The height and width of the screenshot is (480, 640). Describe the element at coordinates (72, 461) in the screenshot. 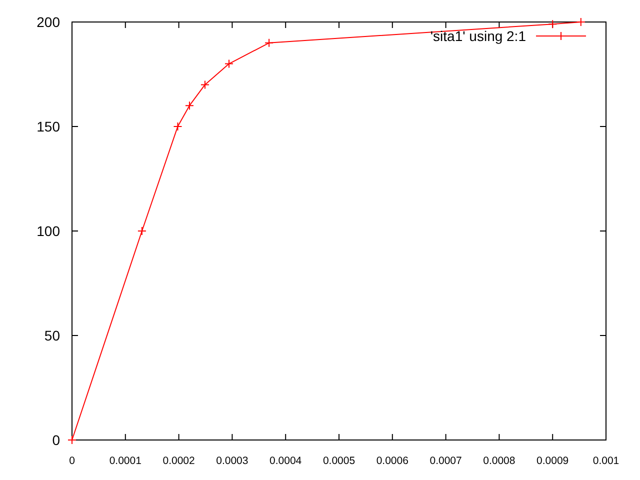

I see `x-tick-label: 0` at that location.